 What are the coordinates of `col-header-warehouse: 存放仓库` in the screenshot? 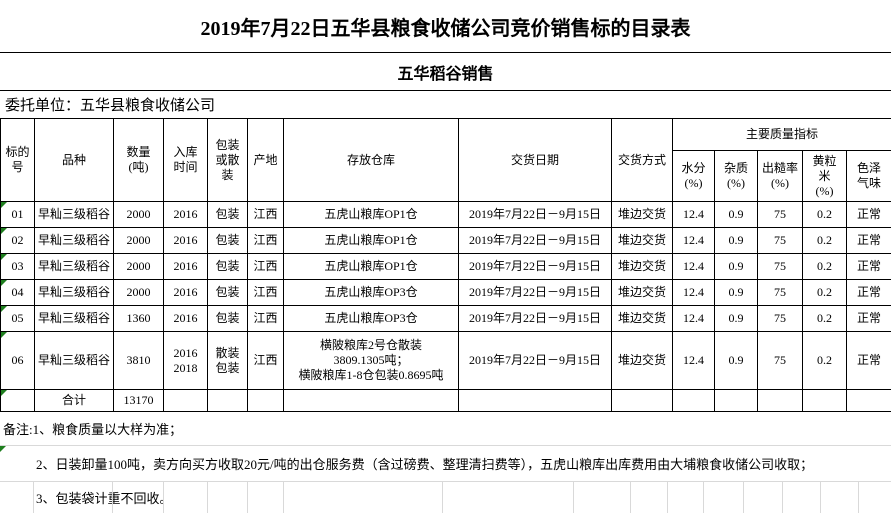 It's located at (371, 160).